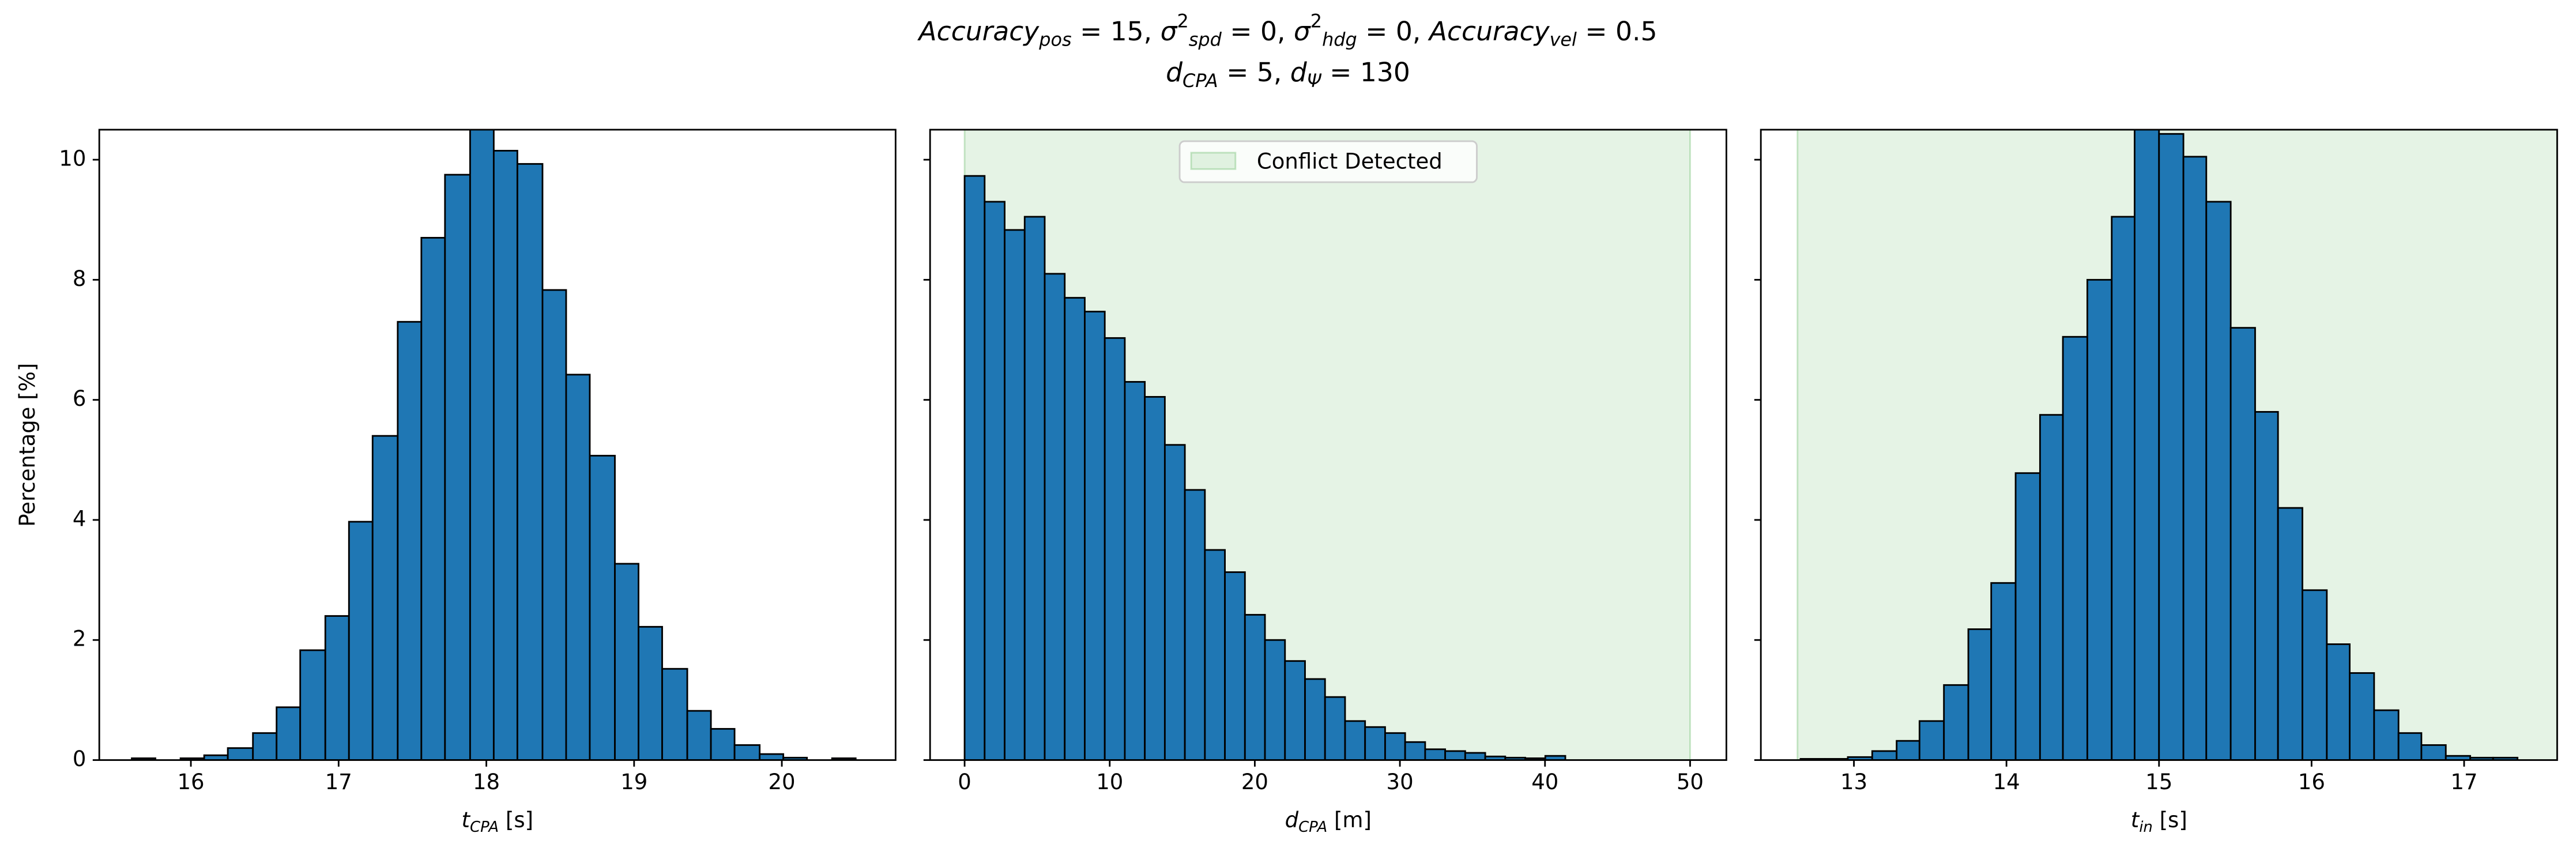 Image resolution: width=2576 pixels, height=852 pixels. Describe the element at coordinates (2170, 819) in the screenshot. I see `text-part: [s]` at that location.